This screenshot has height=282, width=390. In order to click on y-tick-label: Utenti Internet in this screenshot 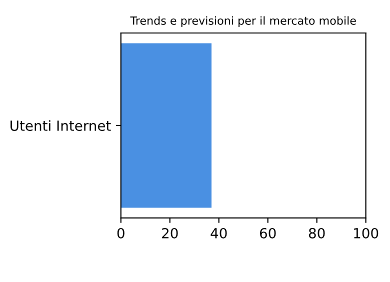, I will do `click(60, 125)`.